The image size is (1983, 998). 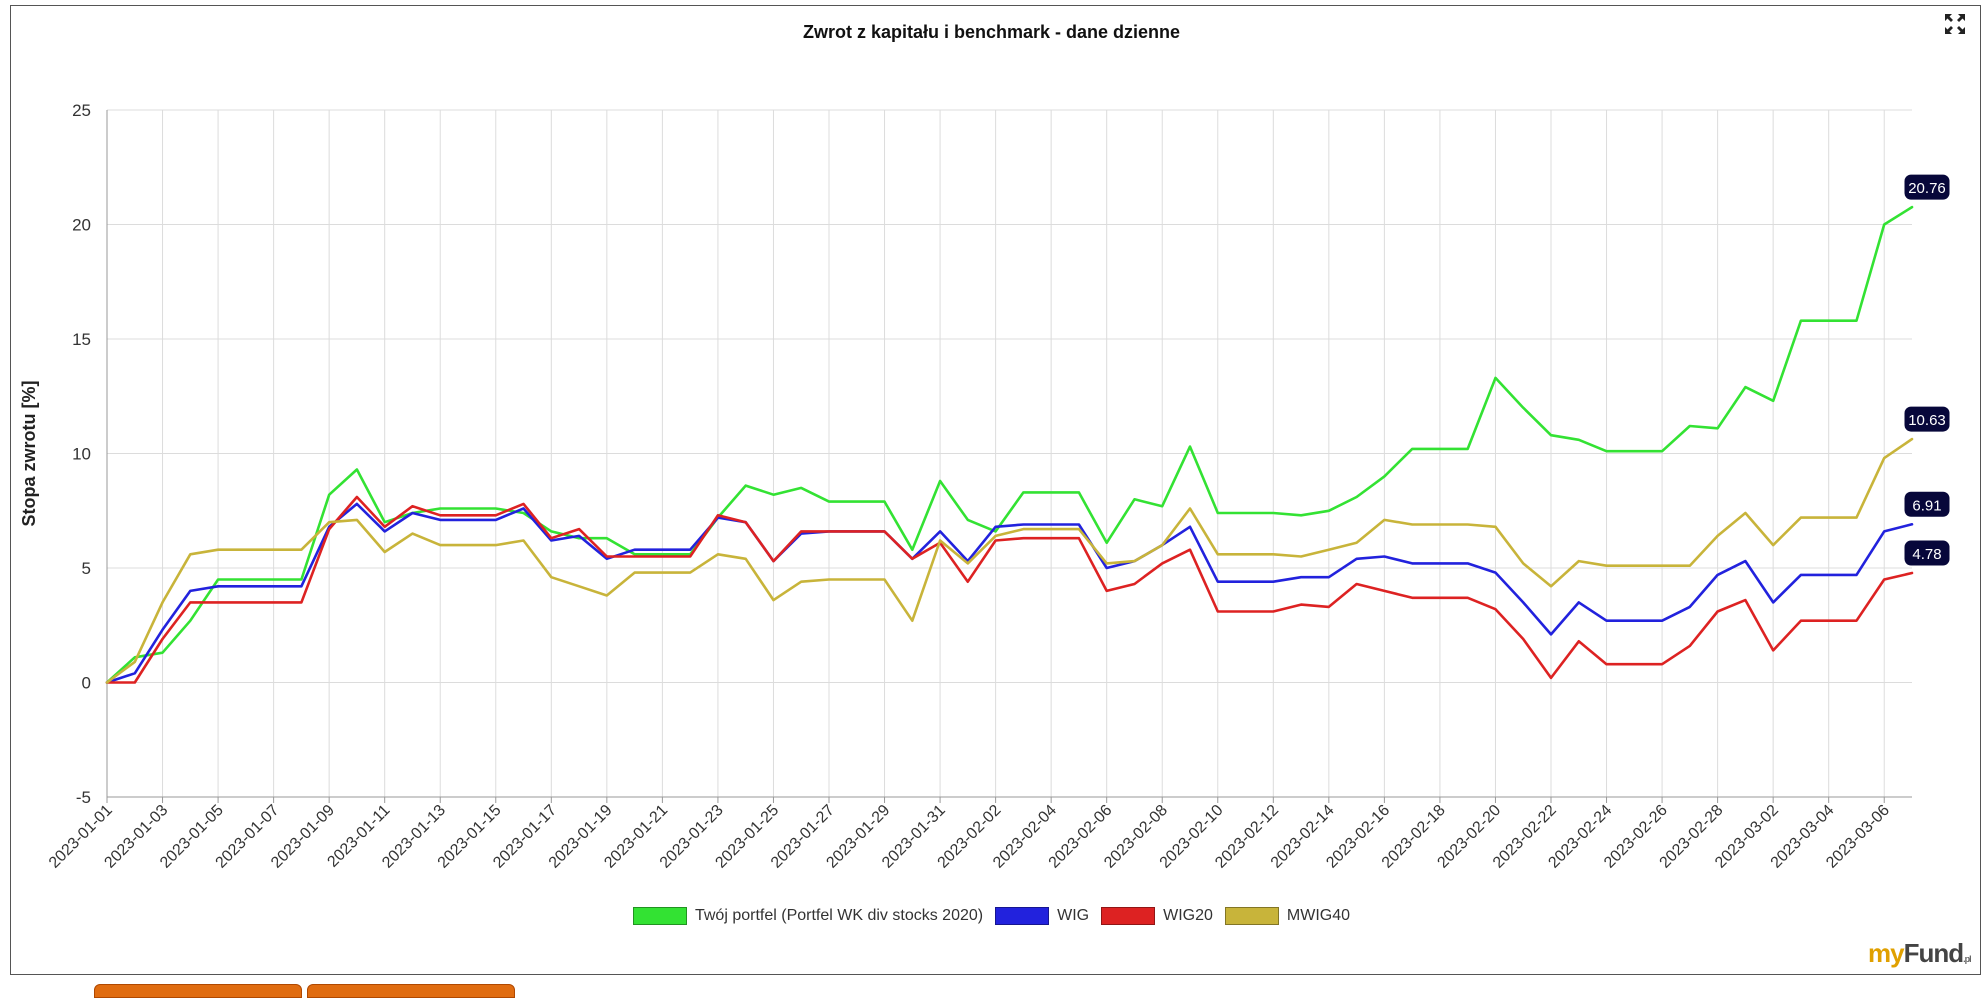 I want to click on legend-label: WIG20, so click(x=1188, y=915).